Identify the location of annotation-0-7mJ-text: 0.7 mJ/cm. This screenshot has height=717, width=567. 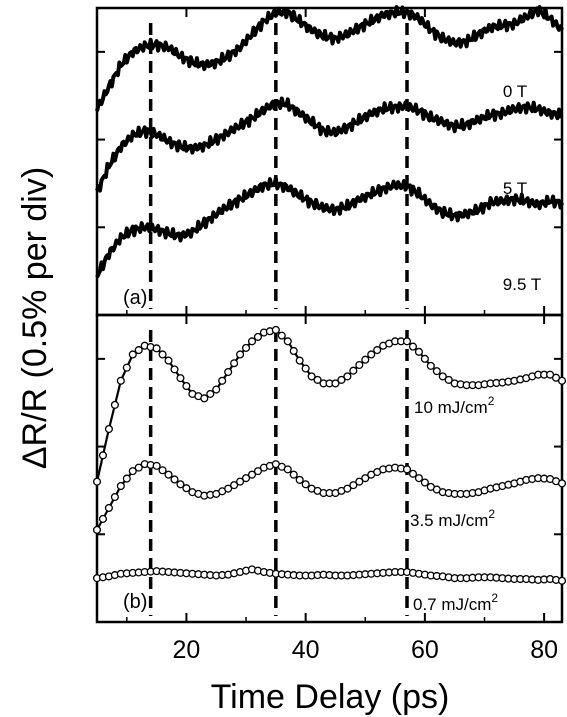
(452, 604).